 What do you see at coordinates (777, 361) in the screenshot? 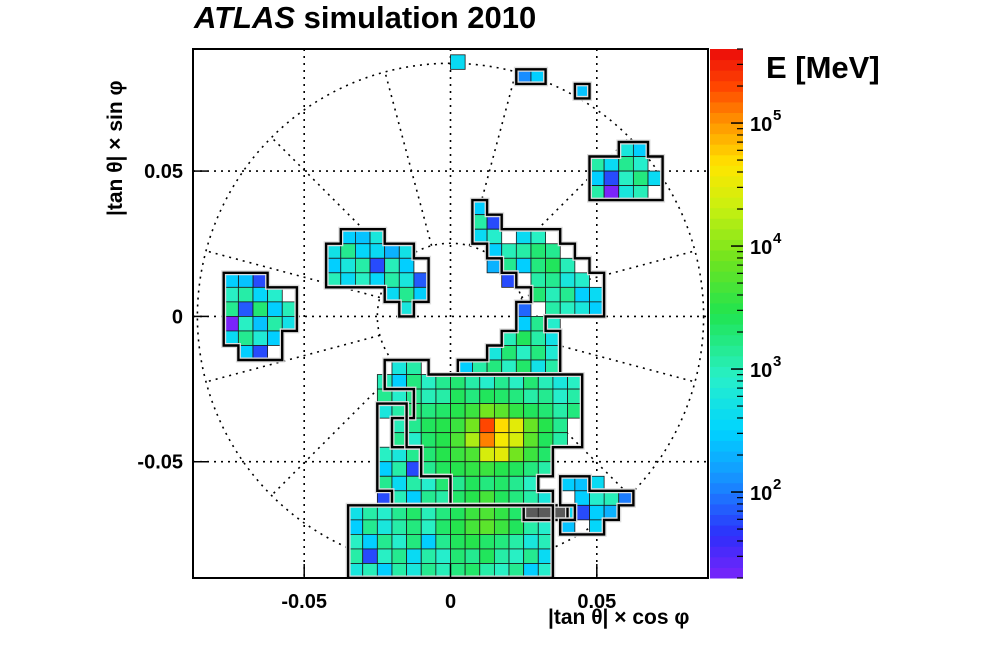
I see `z-tick-exponent: 3` at bounding box center [777, 361].